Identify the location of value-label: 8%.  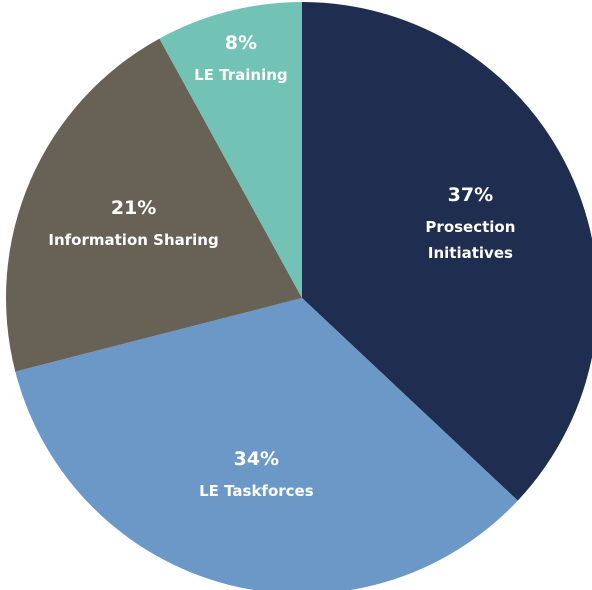
(241, 43).